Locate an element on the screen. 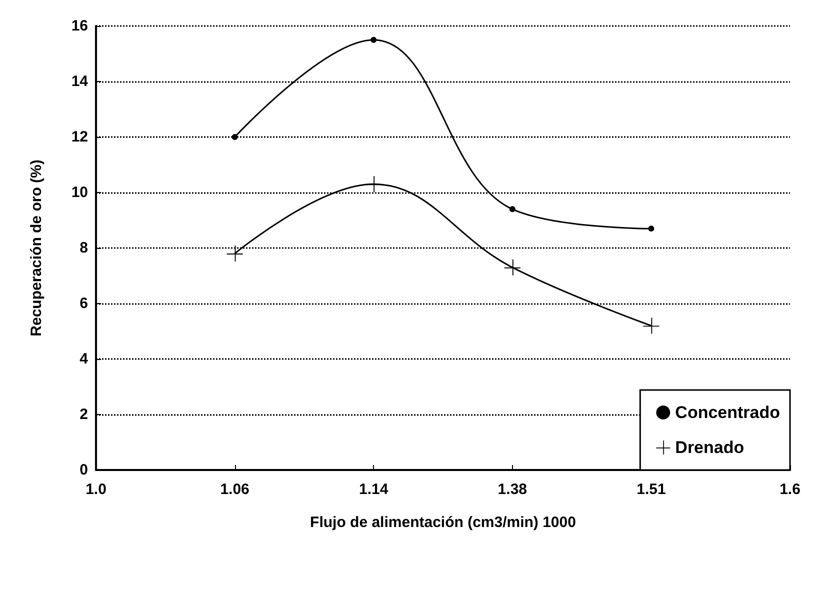 This screenshot has width=815, height=593. x-tick-label: 1.14 is located at coordinates (374, 489).